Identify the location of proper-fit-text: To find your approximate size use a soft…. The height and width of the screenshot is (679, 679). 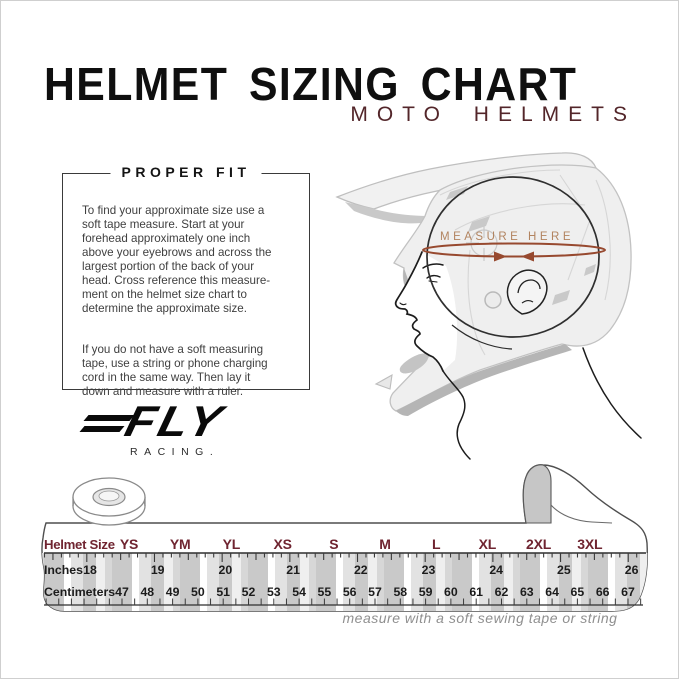
(186, 300).